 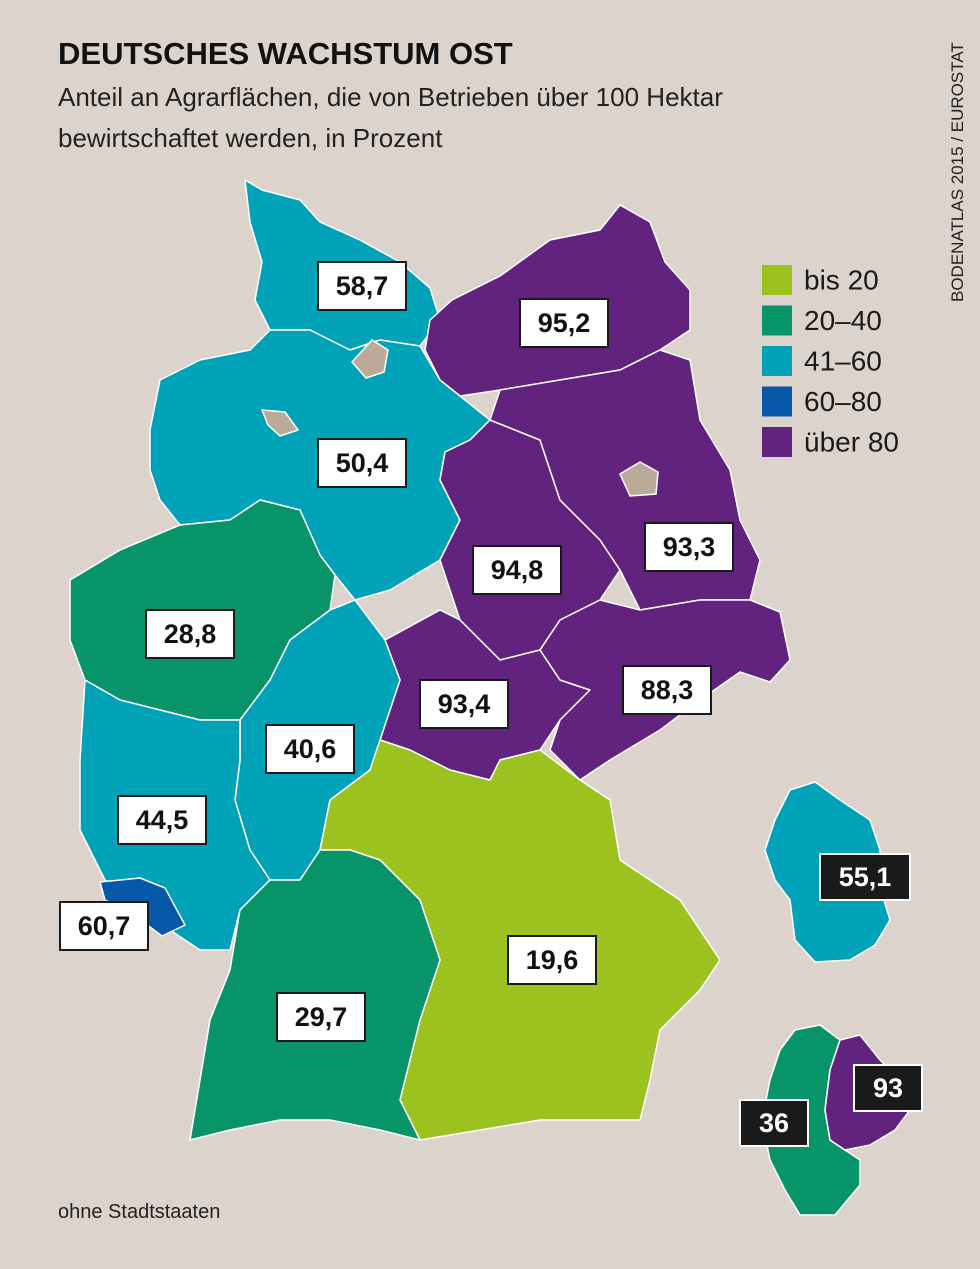 I want to click on legend-label: 60–80, so click(x=843, y=401).